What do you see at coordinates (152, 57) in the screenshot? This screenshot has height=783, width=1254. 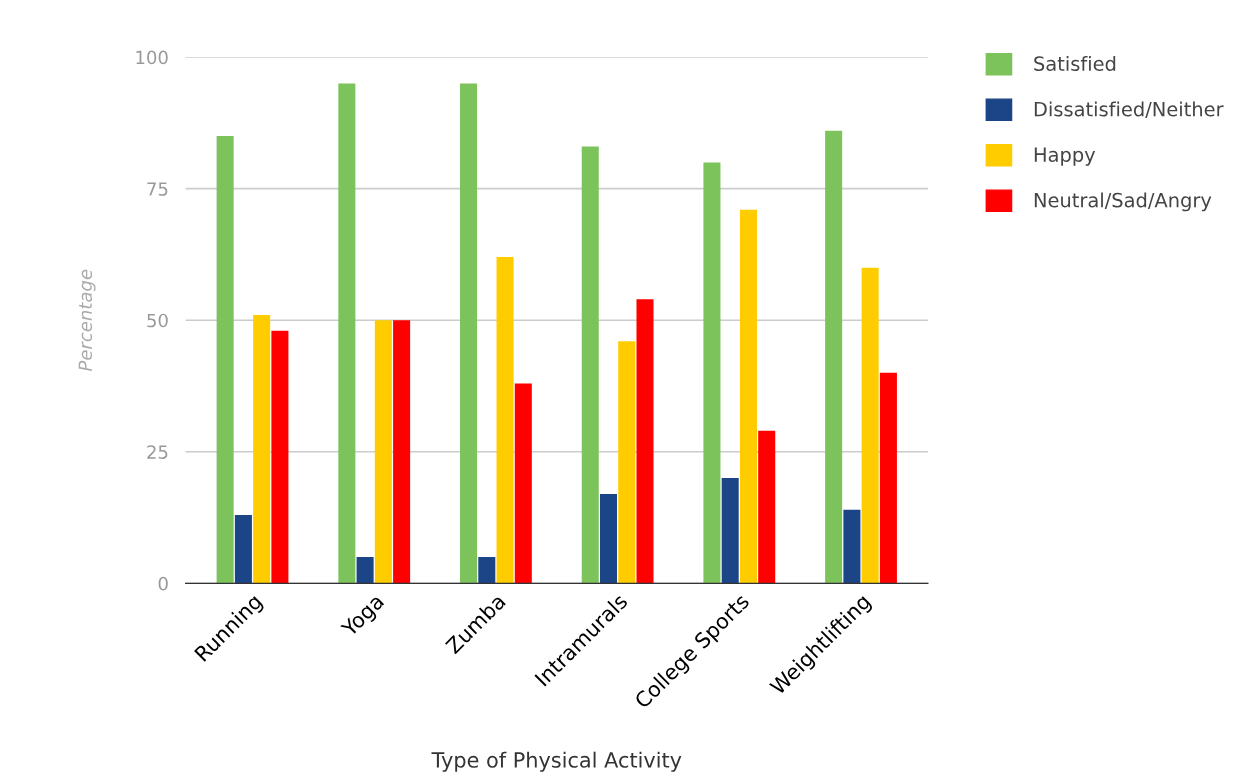 I see `y-tick-label: 100` at bounding box center [152, 57].